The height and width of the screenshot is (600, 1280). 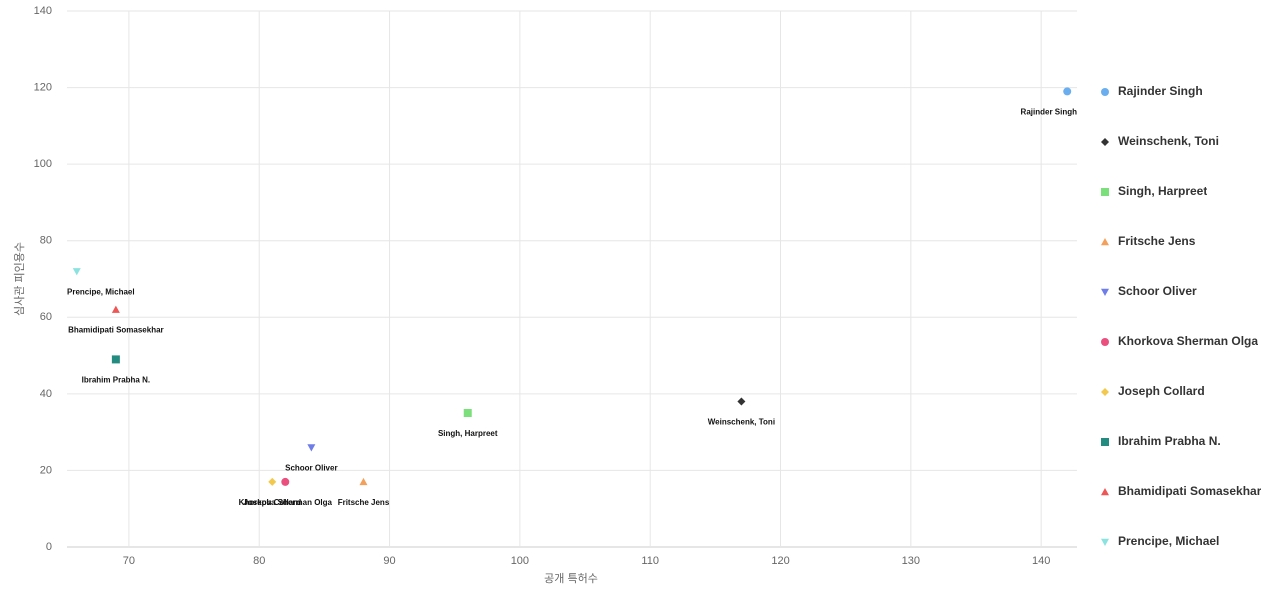 What do you see at coordinates (1183, 405) in the screenshot?
I see `legend-item: Joseph Collard` at bounding box center [1183, 405].